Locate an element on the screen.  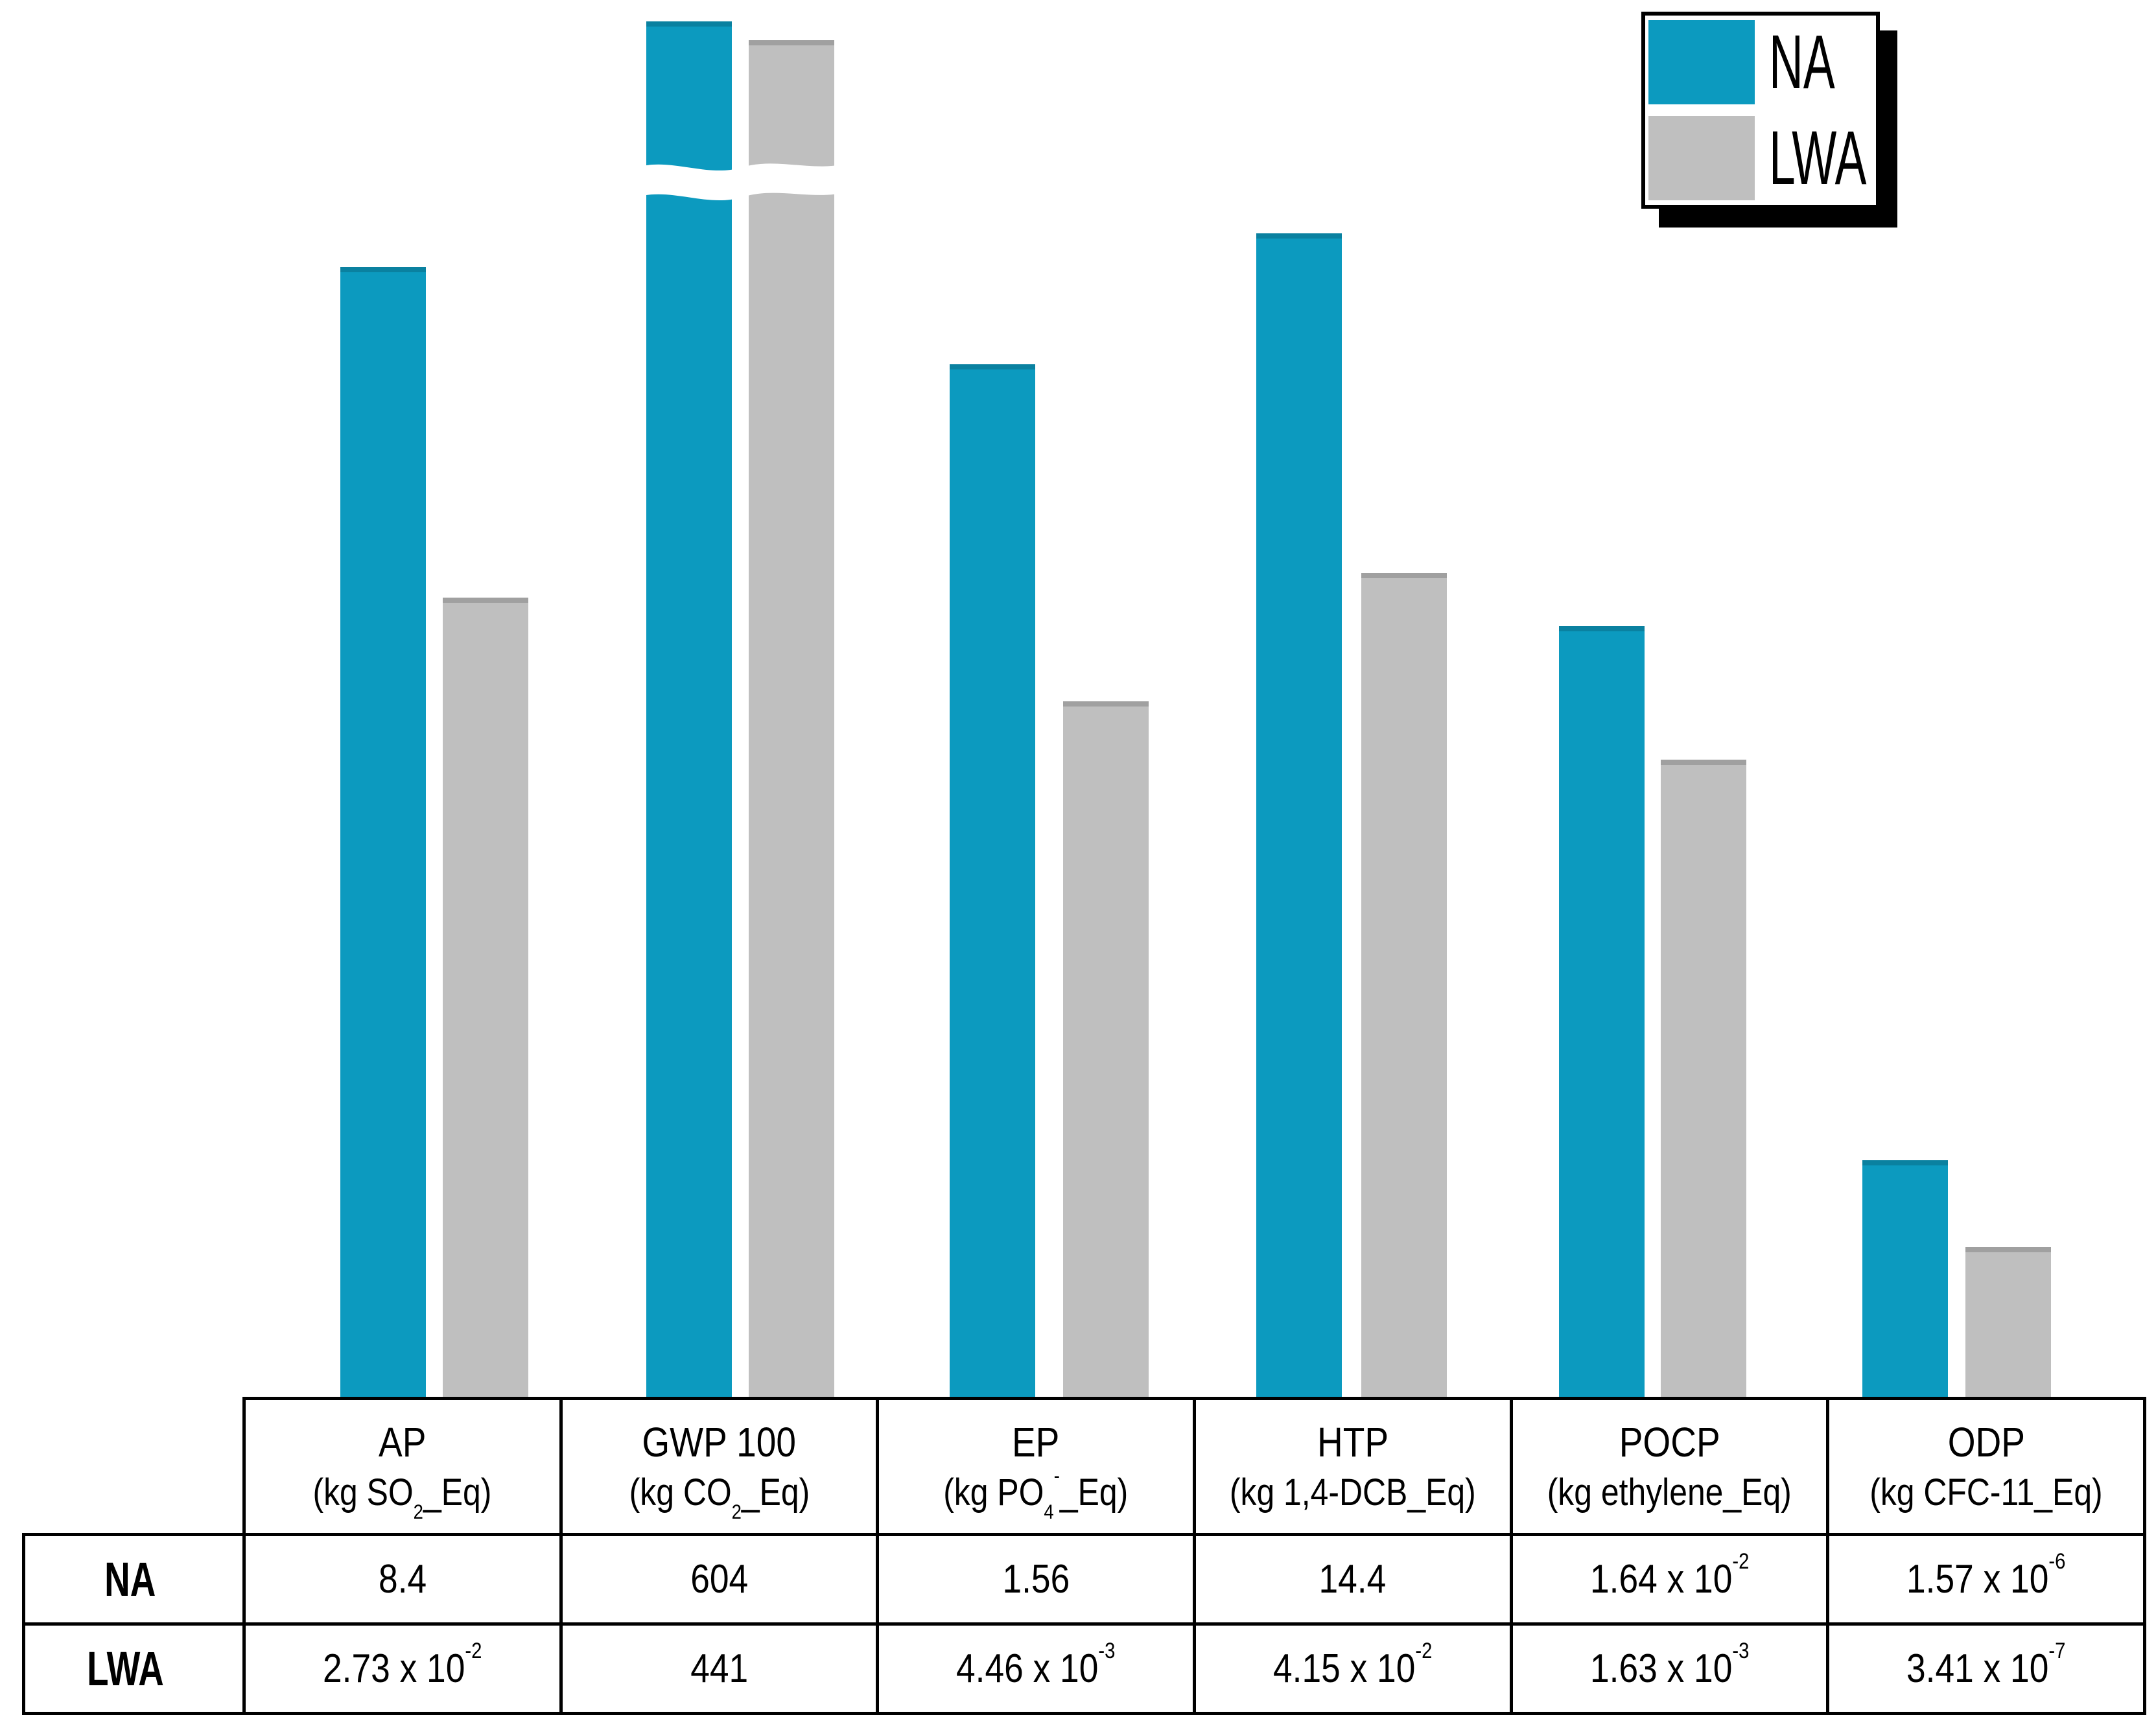
column-header-ap: AP (kg SO2_Eq) is located at coordinates (402, 1466).